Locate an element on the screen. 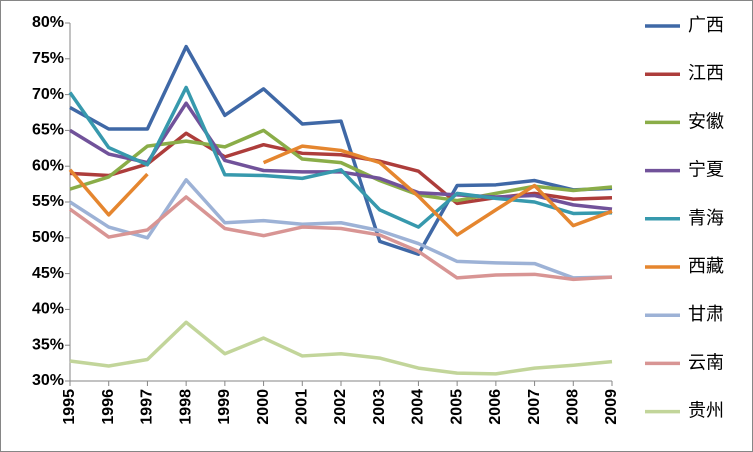 Image resolution: width=753 pixels, height=452 pixels. y-tick-label: 55% is located at coordinates (48, 201).